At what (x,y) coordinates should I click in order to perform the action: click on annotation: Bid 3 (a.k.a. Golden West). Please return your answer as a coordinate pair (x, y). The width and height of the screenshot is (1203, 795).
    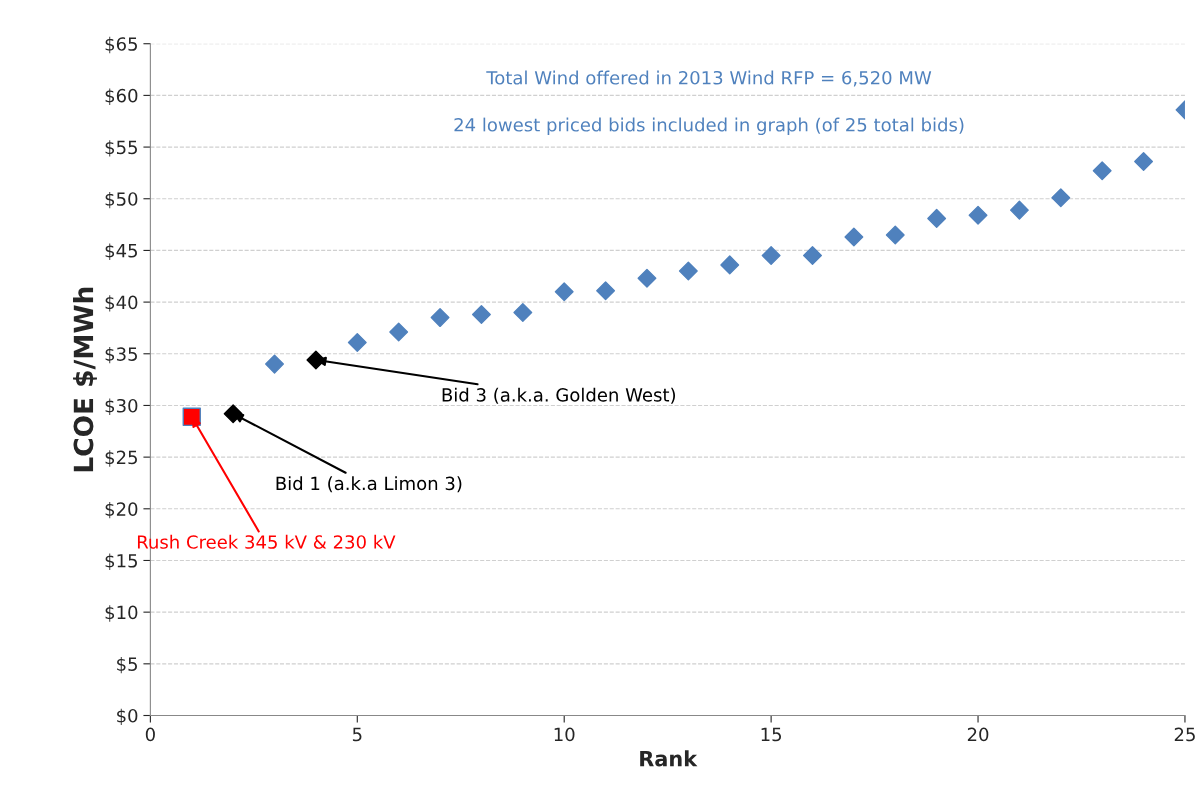
    Looking at the image, I should click on (559, 395).